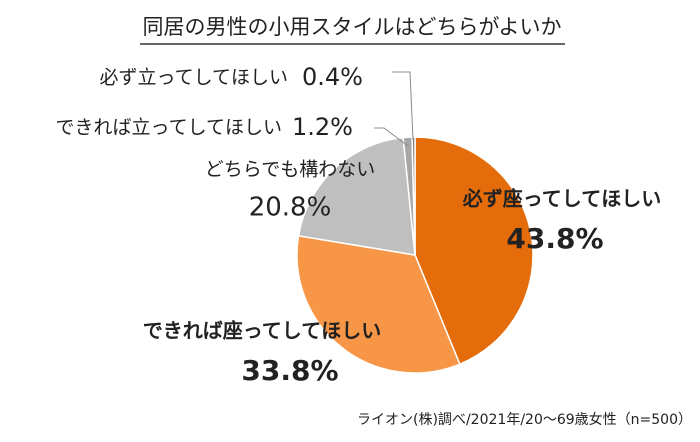 Image resolution: width=700 pixels, height=442 pixels. I want to click on value-label: 0.4%, so click(332, 77).